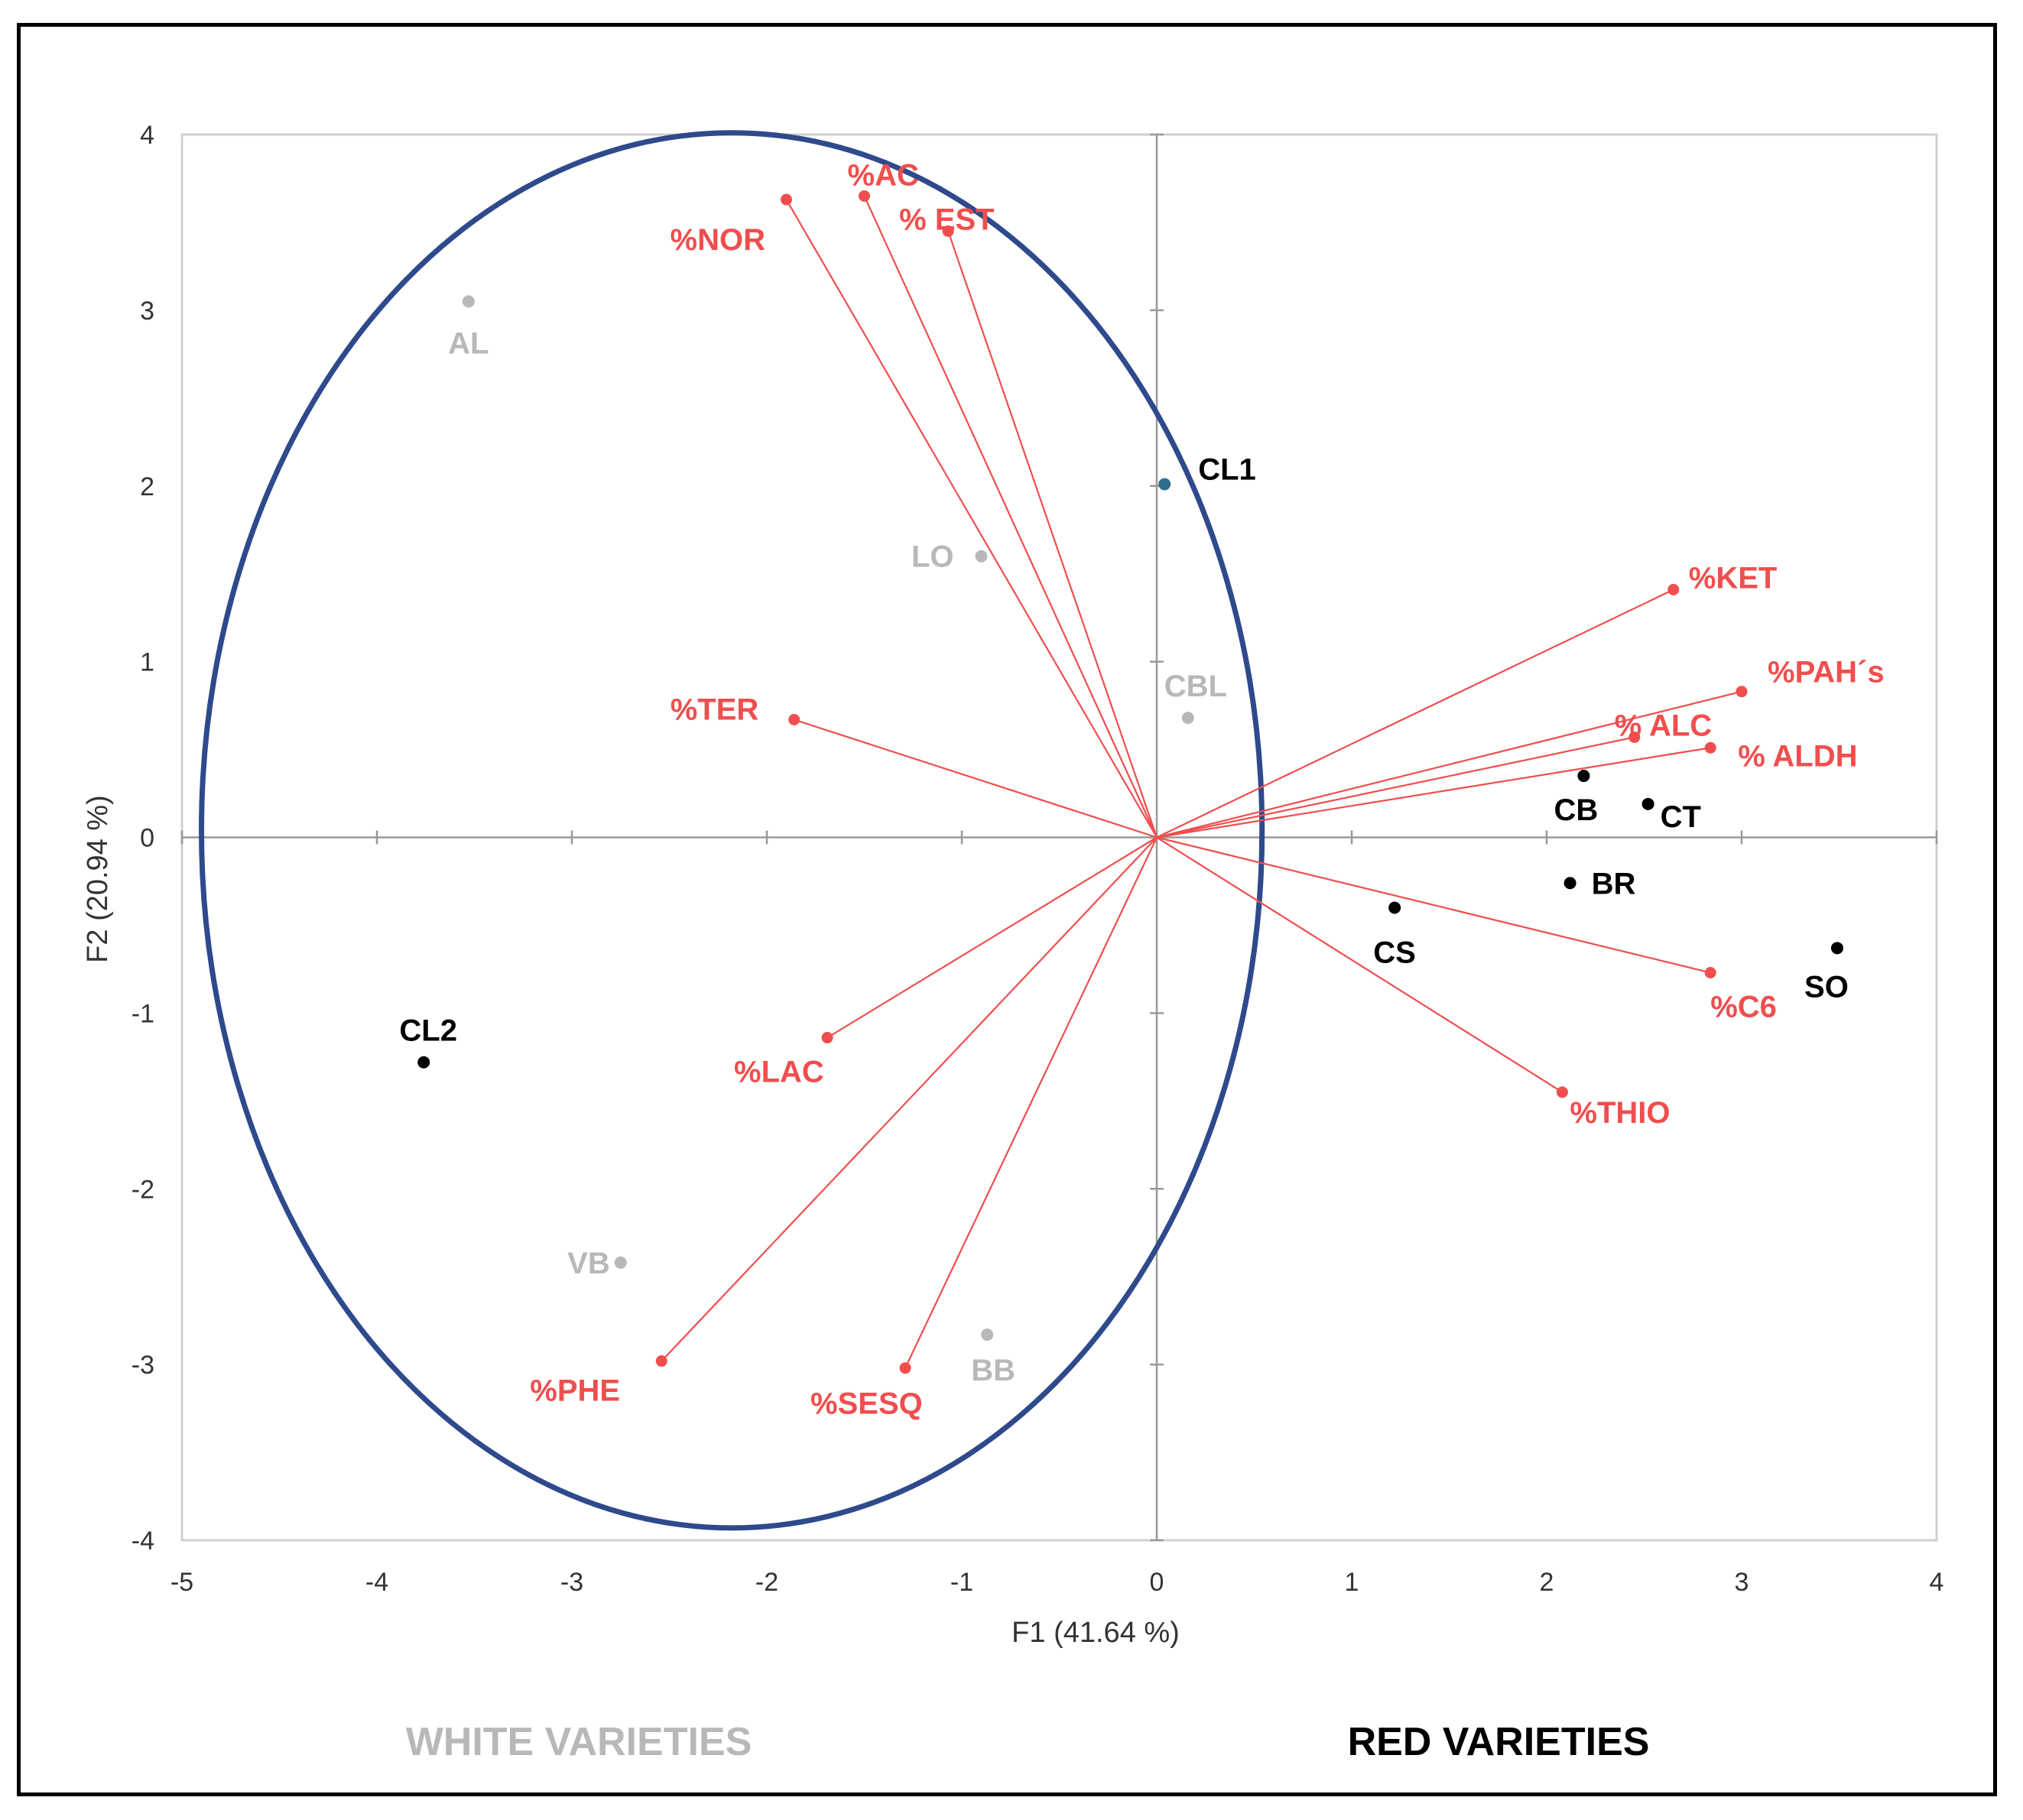  Describe the element at coordinates (883, 175) in the screenshot. I see `vector-label: %AC` at that location.